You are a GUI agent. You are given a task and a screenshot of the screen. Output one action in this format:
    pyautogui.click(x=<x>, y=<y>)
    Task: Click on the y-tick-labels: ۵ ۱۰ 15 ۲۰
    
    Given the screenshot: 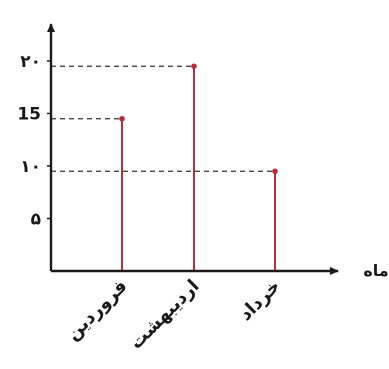 What is the action you would take?
    pyautogui.click(x=34, y=141)
    